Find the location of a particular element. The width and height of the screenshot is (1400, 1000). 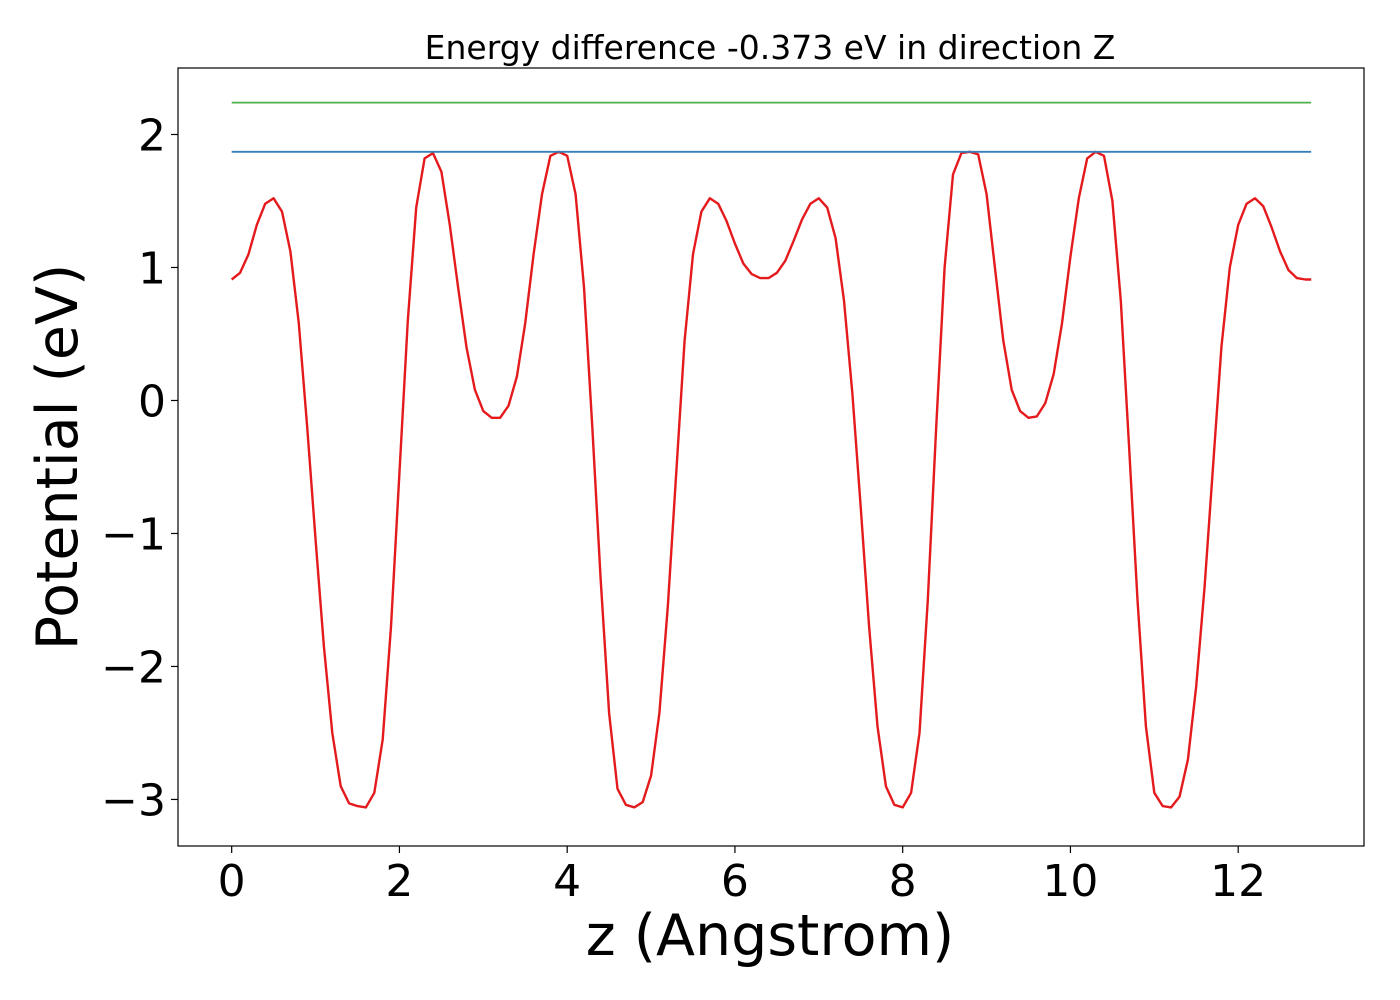

x-tick-label: 4 is located at coordinates (567, 881).